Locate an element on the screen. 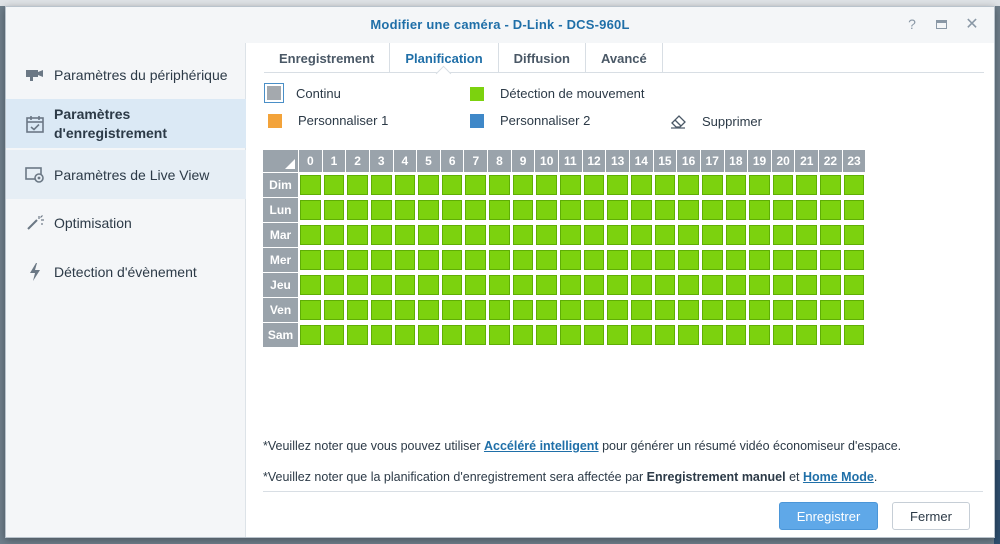  hour-header: 23 is located at coordinates (853, 161).